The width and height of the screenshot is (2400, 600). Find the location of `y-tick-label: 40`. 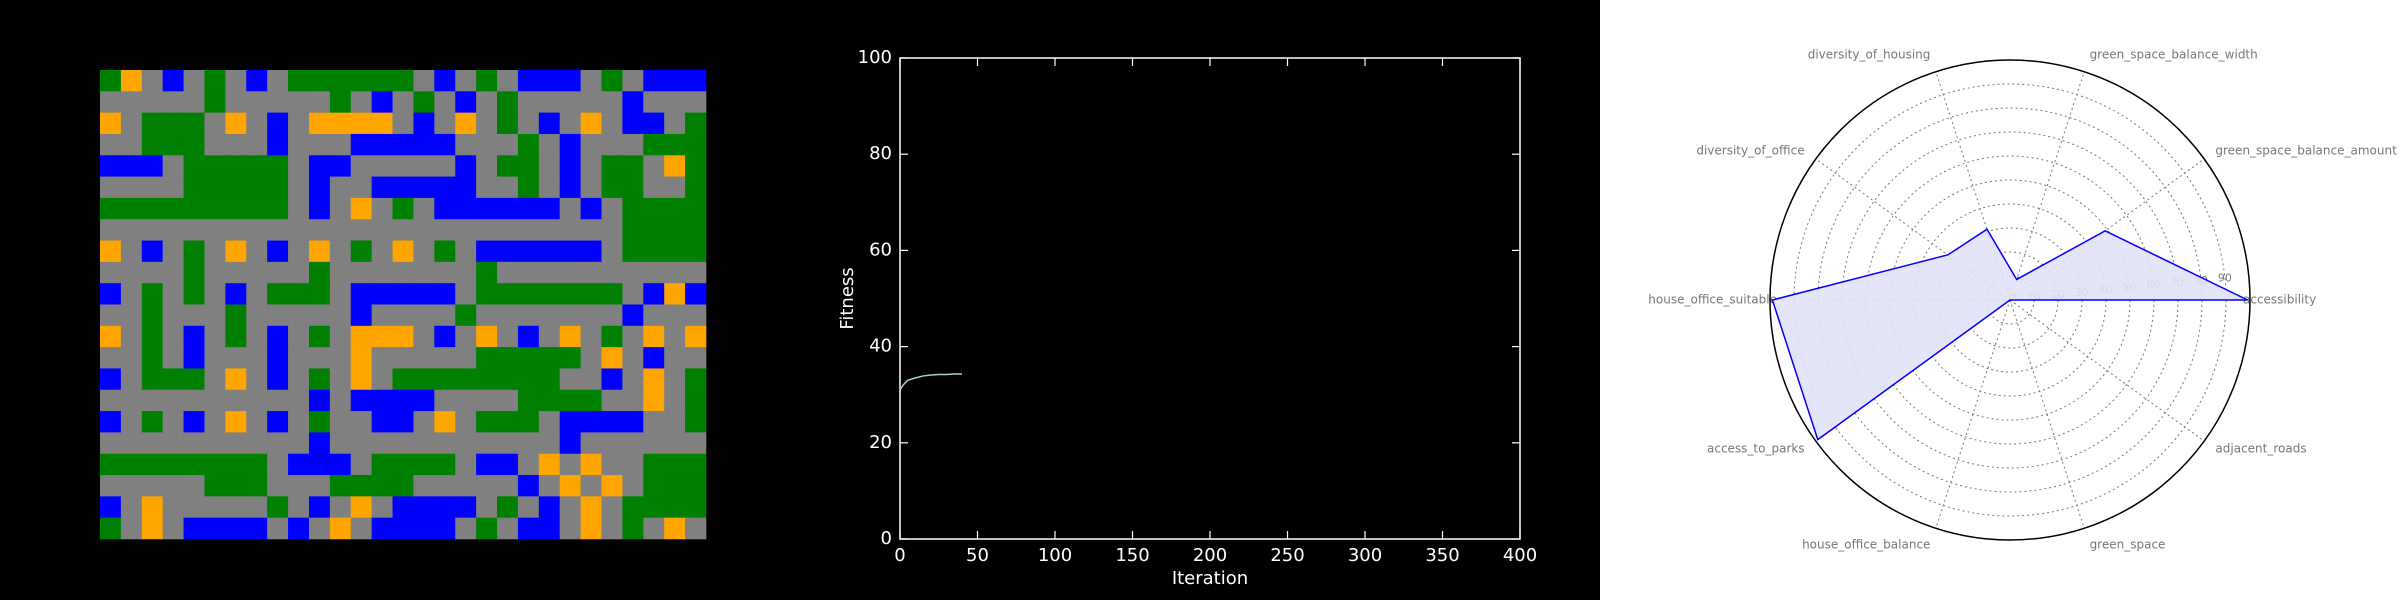

y-tick-label: 40 is located at coordinates (880, 346).